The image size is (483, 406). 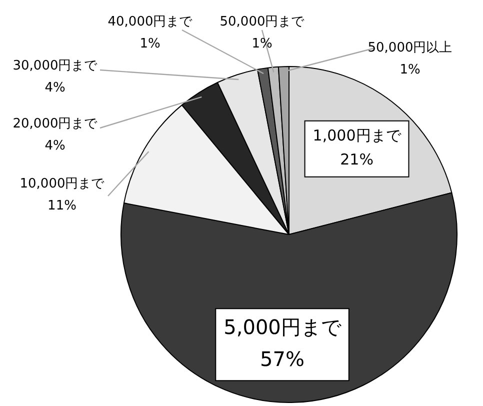 I want to click on slice-label: 50,000円以上, so click(x=410, y=48).